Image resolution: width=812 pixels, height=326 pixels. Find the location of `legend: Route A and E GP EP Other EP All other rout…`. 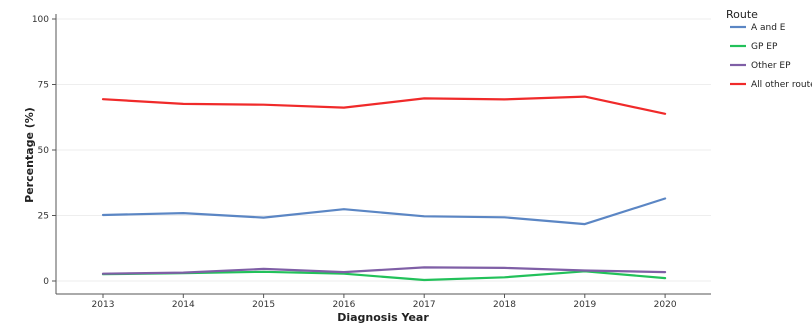

legend: Route A and E GP EP Other EP All other rout… is located at coordinates (769, 49).